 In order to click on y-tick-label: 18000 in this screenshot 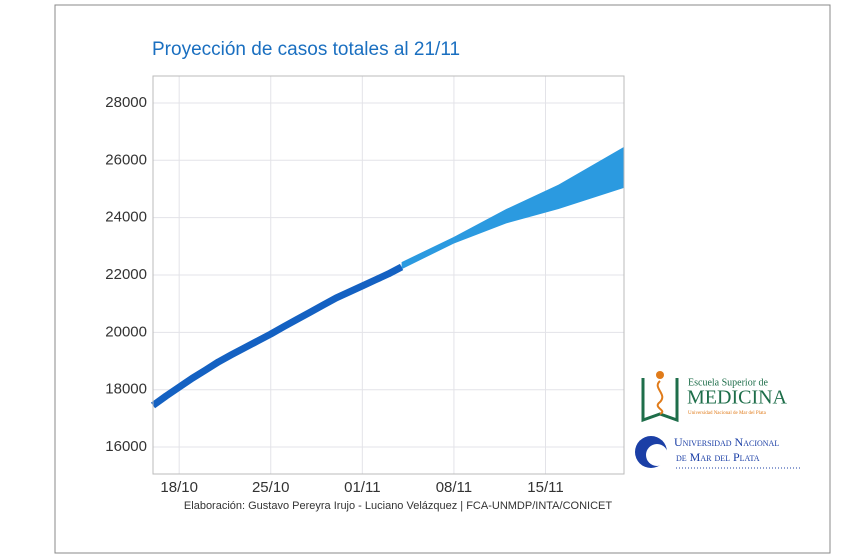, I will do `click(126, 389)`.